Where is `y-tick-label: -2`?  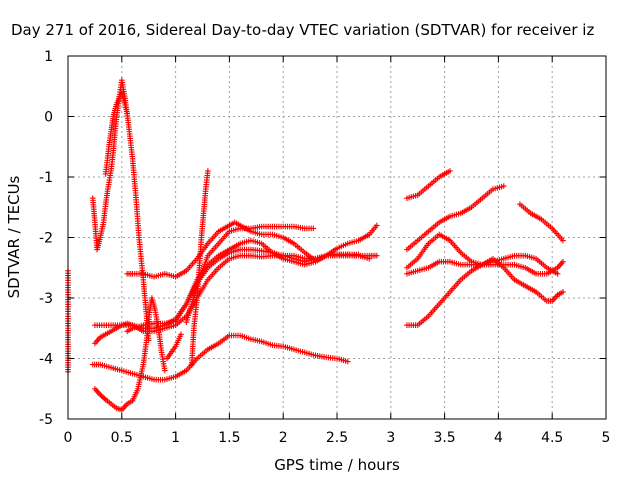
y-tick-label: -2 is located at coordinates (46, 239).